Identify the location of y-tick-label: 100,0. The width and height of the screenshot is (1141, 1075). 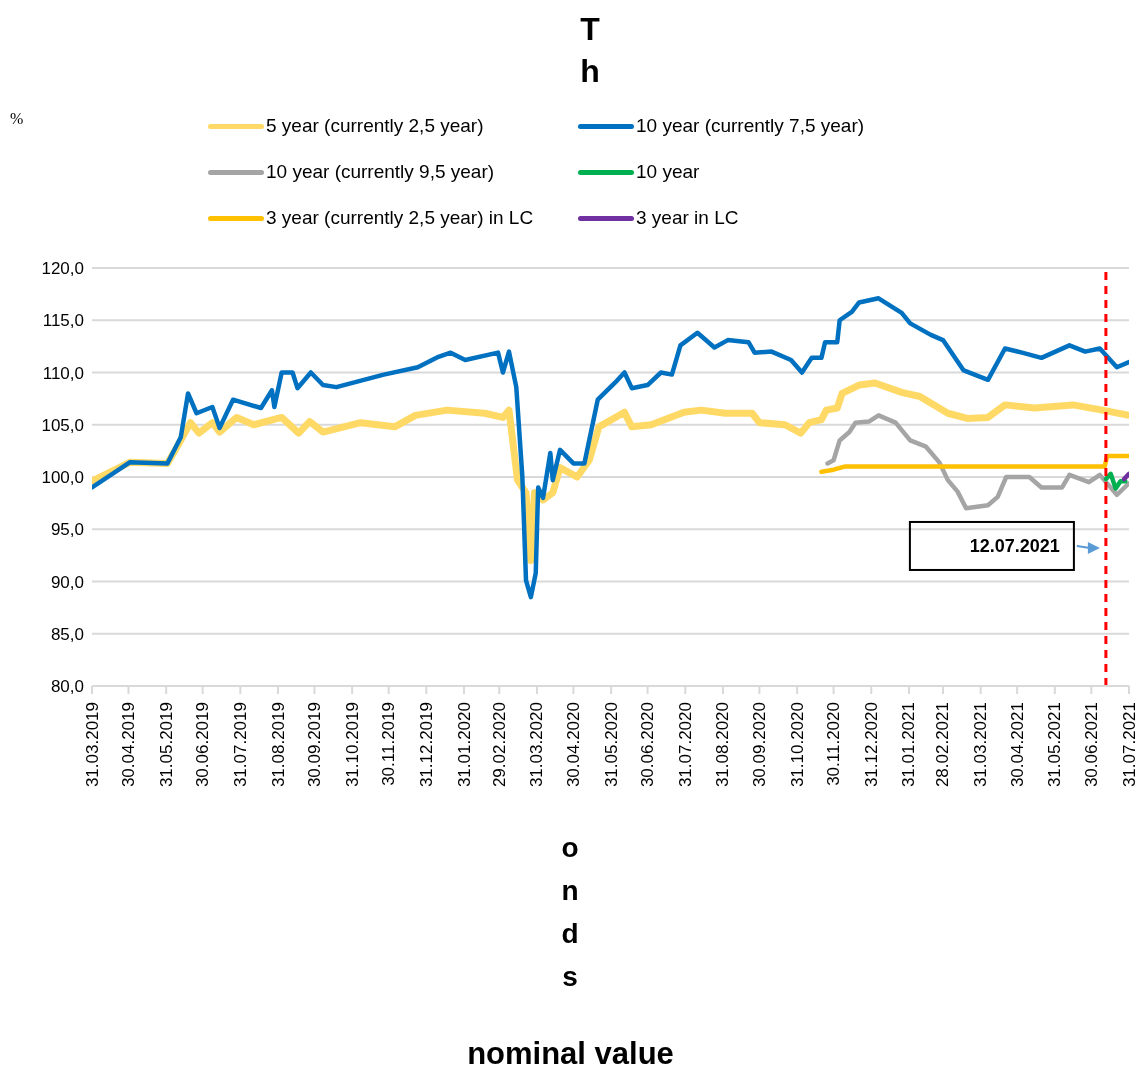
(62, 478).